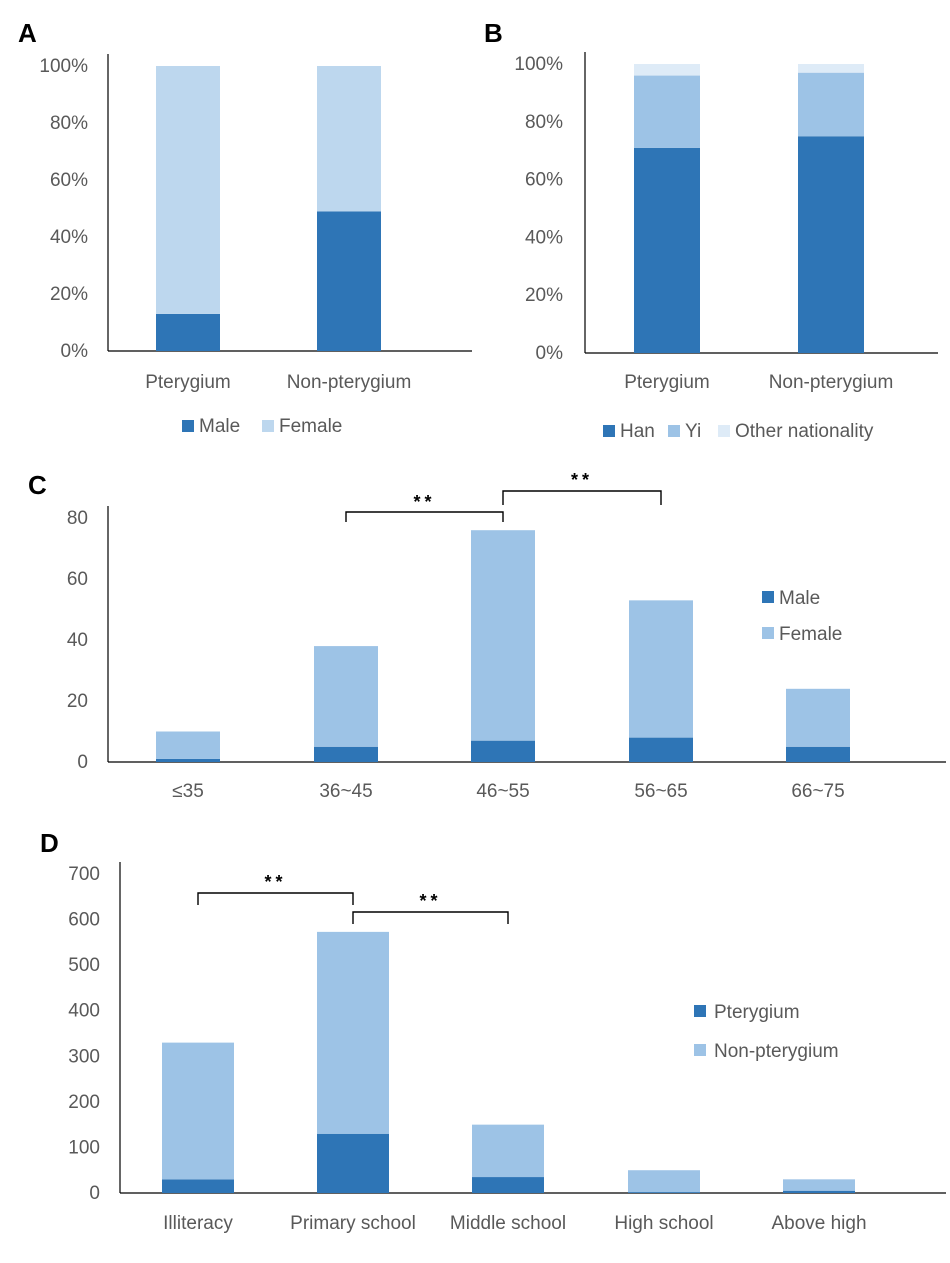 The height and width of the screenshot is (1263, 950). Describe the element at coordinates (508, 1223) in the screenshot. I see `x-tick-label-d: Middle school` at that location.